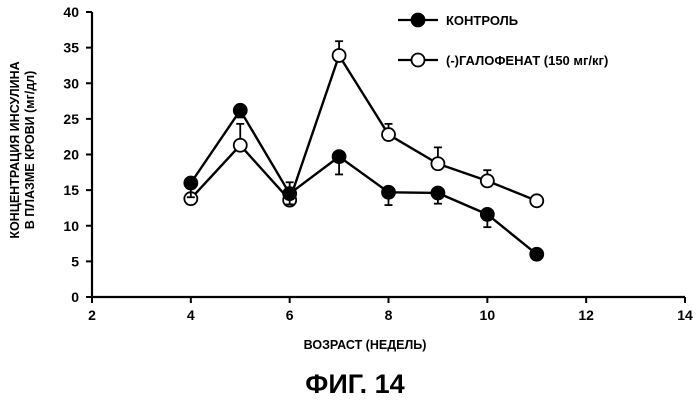  Describe the element at coordinates (71, 190) in the screenshot. I see `y-tick-label: 15` at that location.